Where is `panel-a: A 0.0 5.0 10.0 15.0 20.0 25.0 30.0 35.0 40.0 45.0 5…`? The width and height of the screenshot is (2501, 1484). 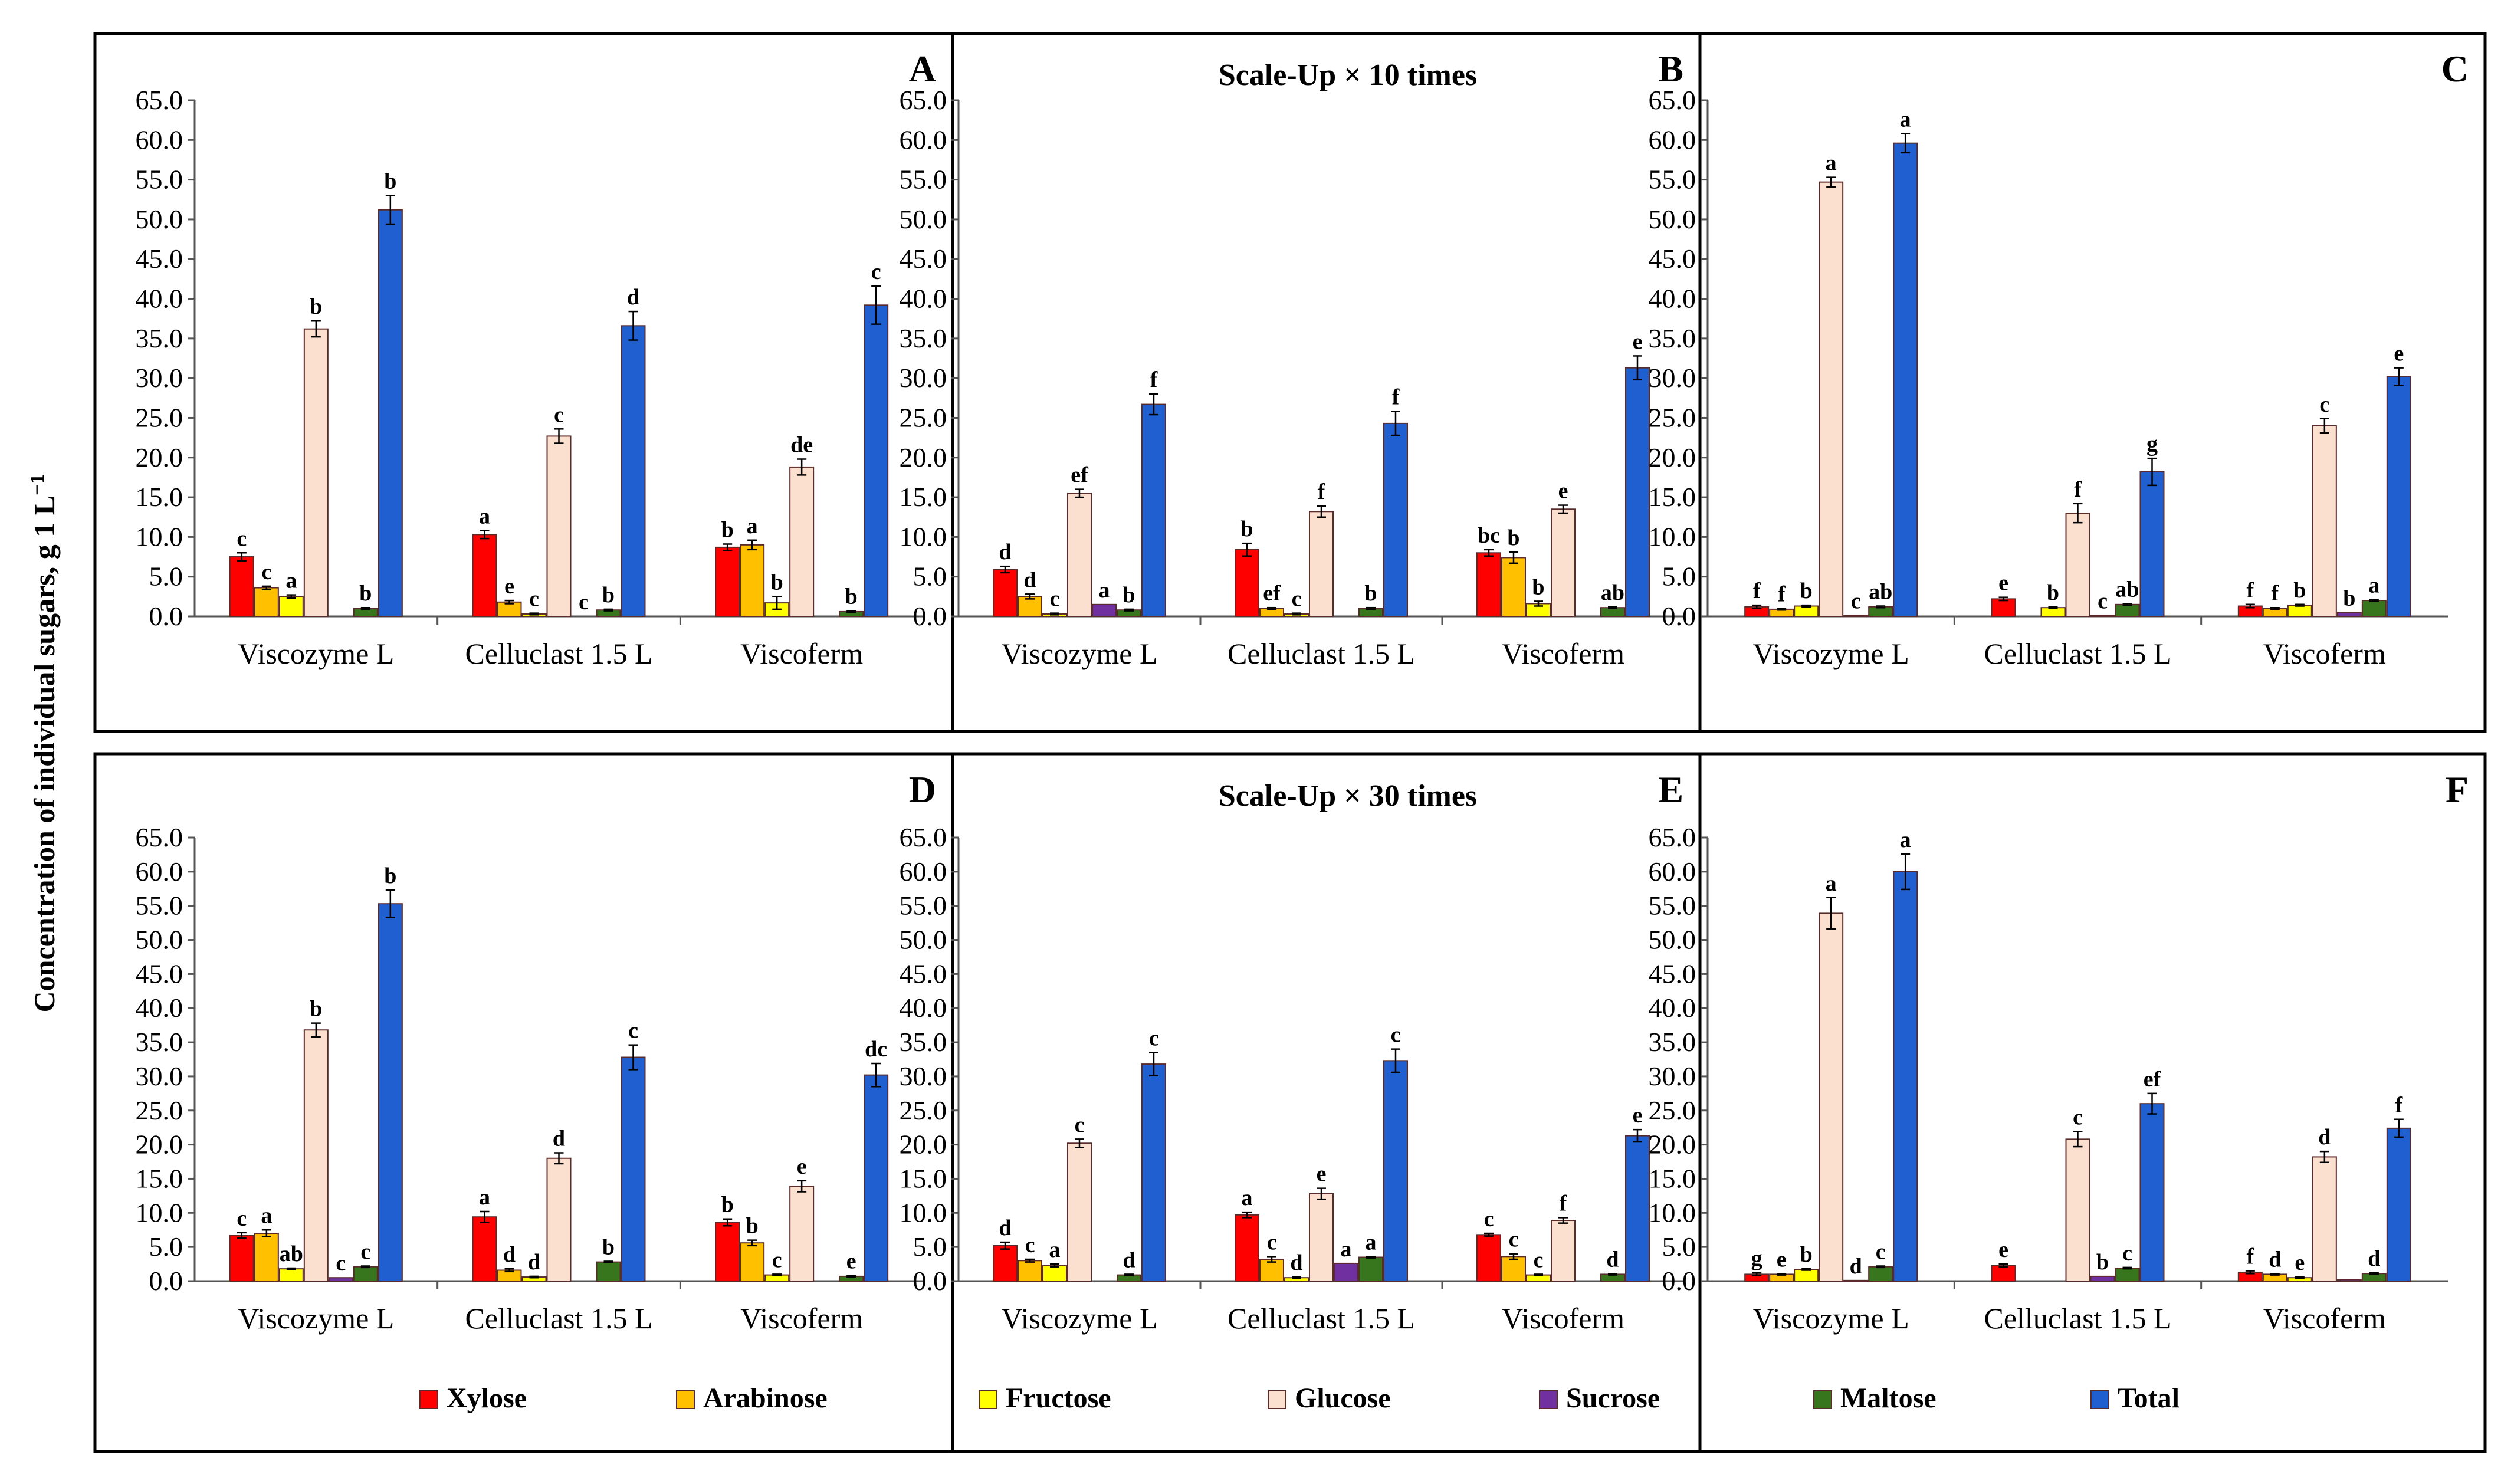 panel-a: A 0.0 5.0 10.0 15.0 20.0 25.0 30.0 35.0 40.0 45.0 5… is located at coordinates (537, 359).